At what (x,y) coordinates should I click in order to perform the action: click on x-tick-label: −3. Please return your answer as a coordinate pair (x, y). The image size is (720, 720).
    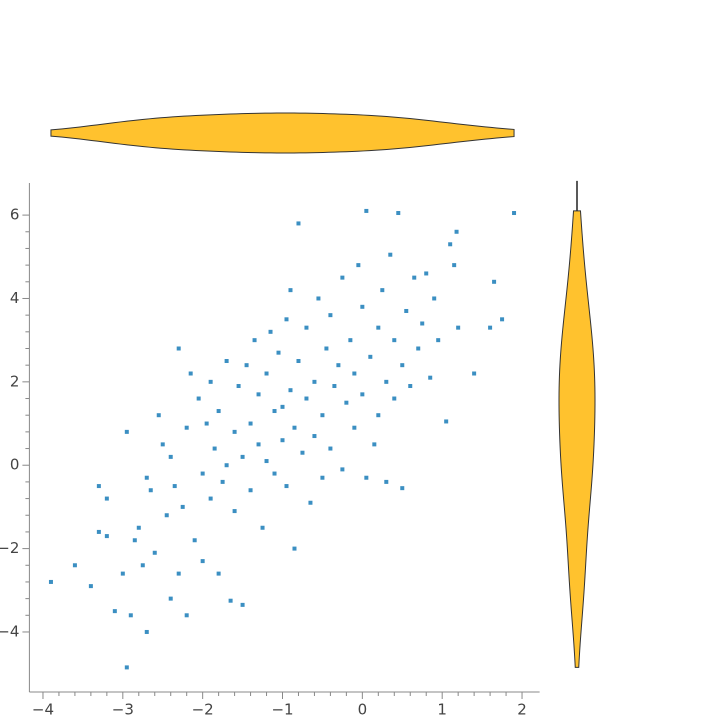
    Looking at the image, I should click on (123, 710).